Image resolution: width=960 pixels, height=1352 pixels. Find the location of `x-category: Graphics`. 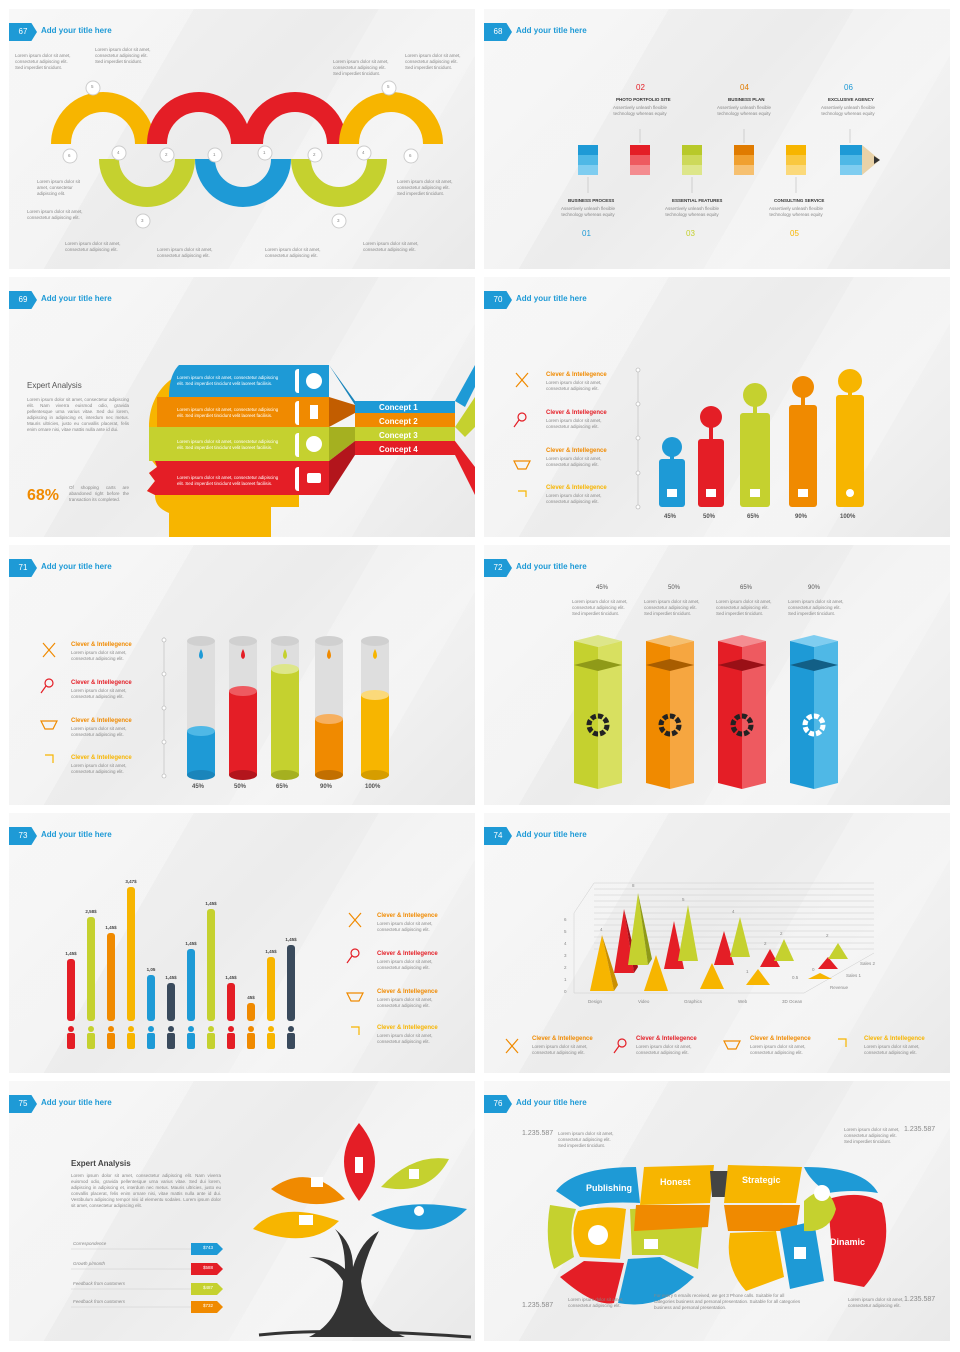

x-category: Graphics is located at coordinates (693, 1001).